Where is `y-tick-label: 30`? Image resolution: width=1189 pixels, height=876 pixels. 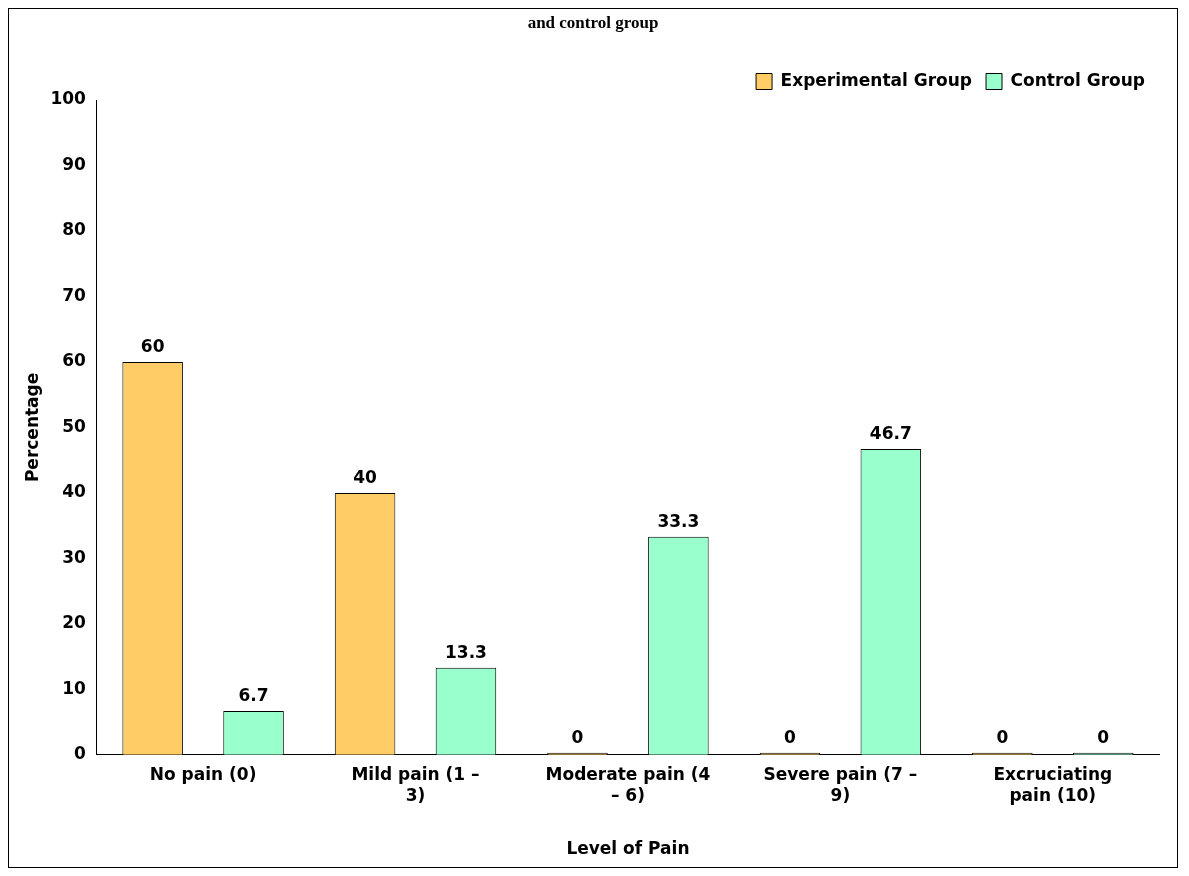
y-tick-label: 30 is located at coordinates (74, 556).